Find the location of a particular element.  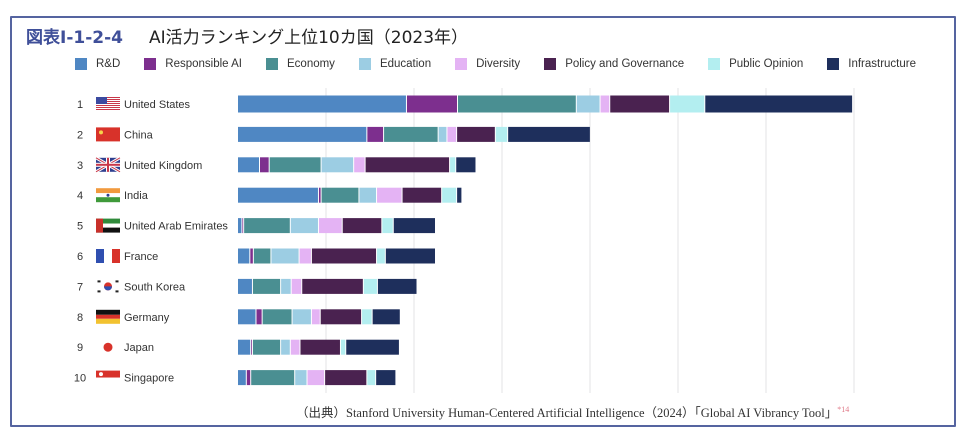

legend-item: Diversity is located at coordinates (487, 64).